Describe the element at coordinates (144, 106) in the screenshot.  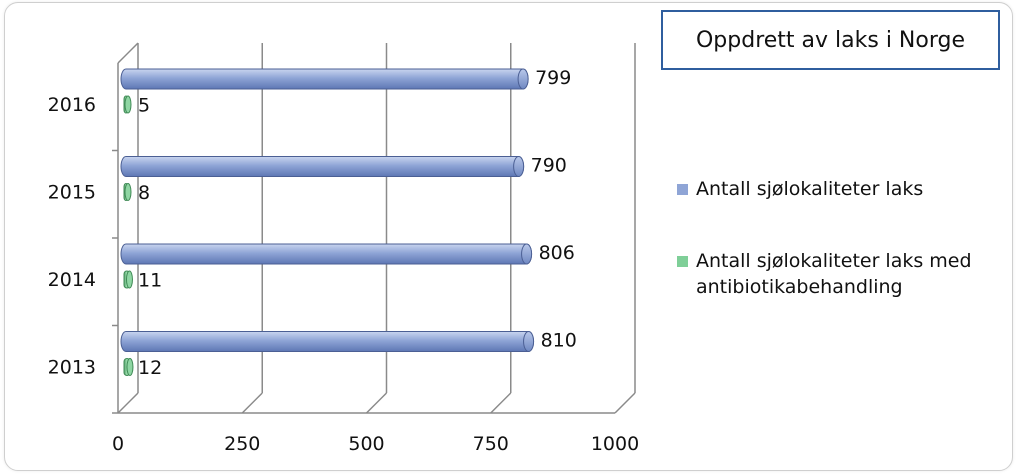
I see `data-label-antibiotic-sites: 5` at that location.